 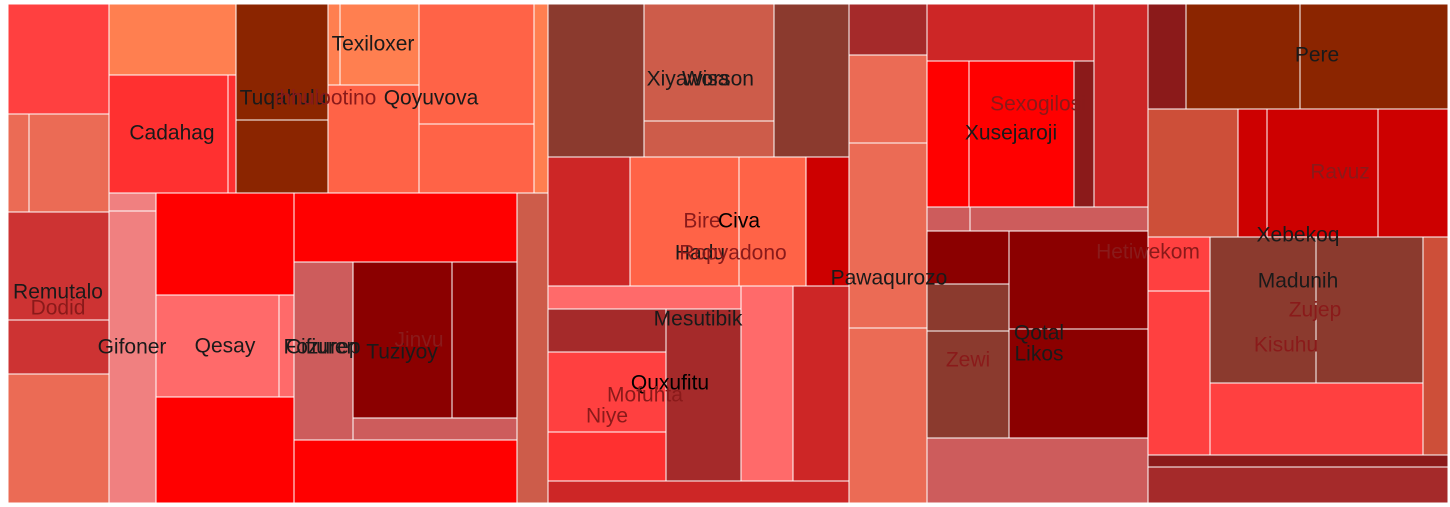 I want to click on treemap-label: Cadahag, so click(x=171, y=133).